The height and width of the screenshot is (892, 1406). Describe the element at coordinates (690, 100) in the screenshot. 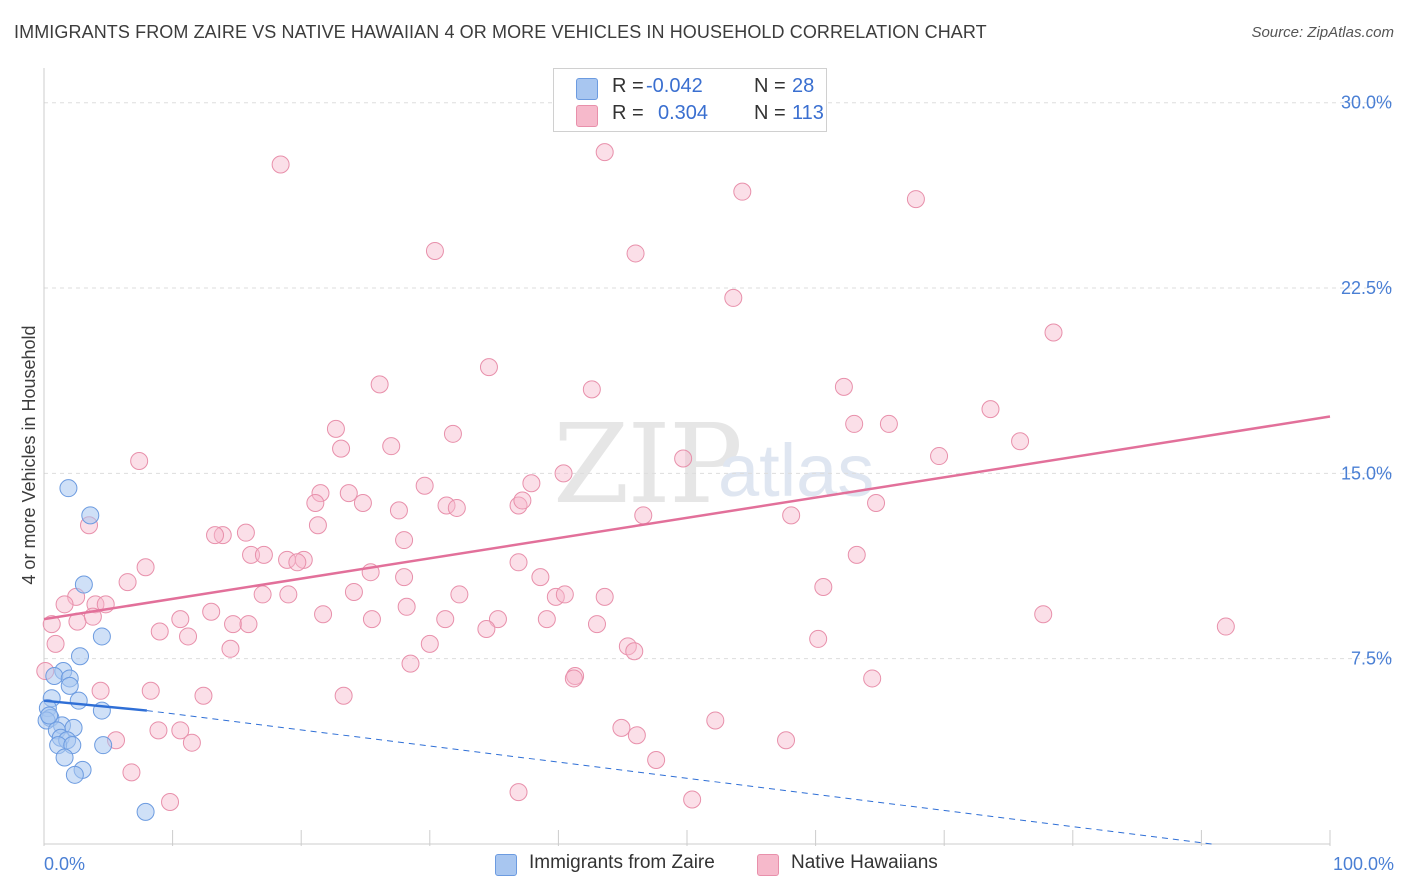

I see `correlation-legend: R = -0.042 N = 28 R = 0.304 N = 113` at that location.